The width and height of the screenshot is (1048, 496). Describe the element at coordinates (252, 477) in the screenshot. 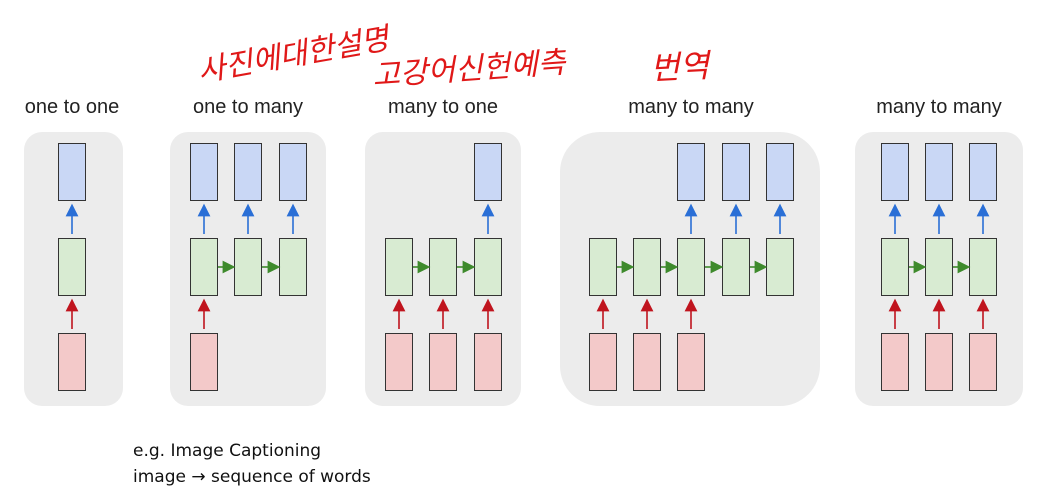

I see `caption-description: image → sequence of words` at that location.